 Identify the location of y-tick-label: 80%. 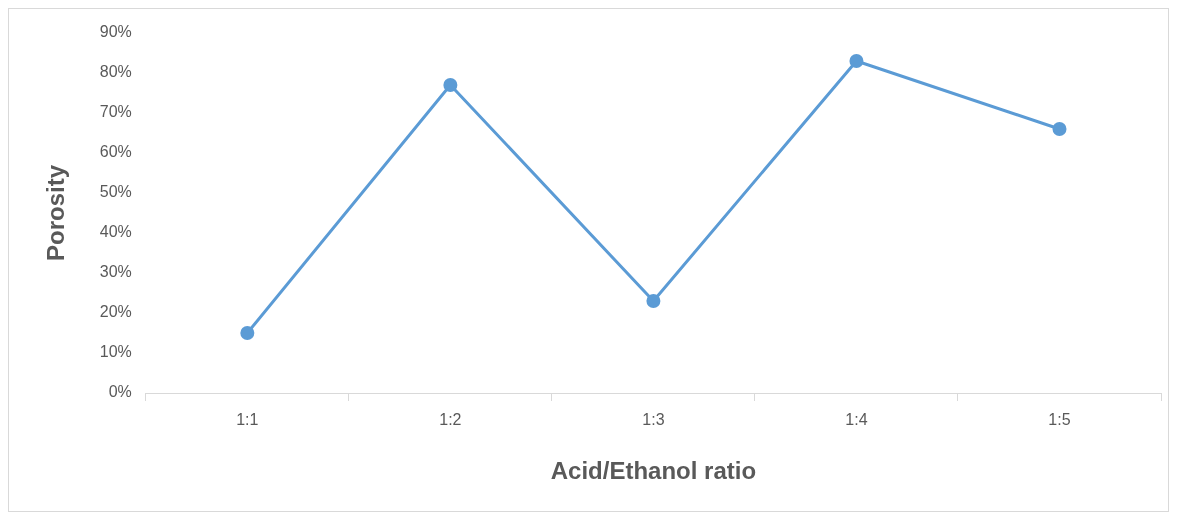
(115, 72).